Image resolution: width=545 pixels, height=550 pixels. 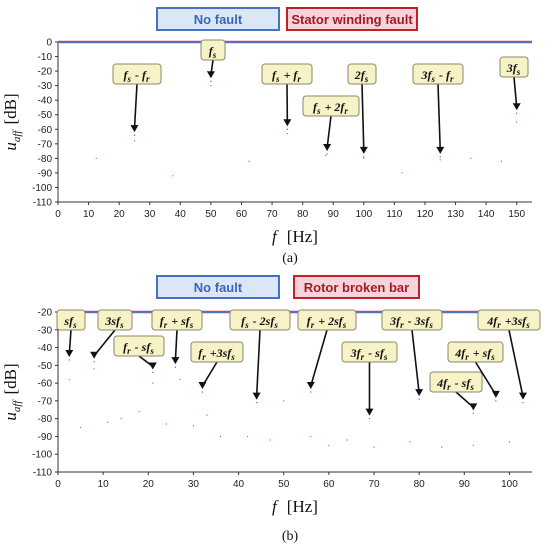 I want to click on annotation-label: fs, so click(x=213, y=52).